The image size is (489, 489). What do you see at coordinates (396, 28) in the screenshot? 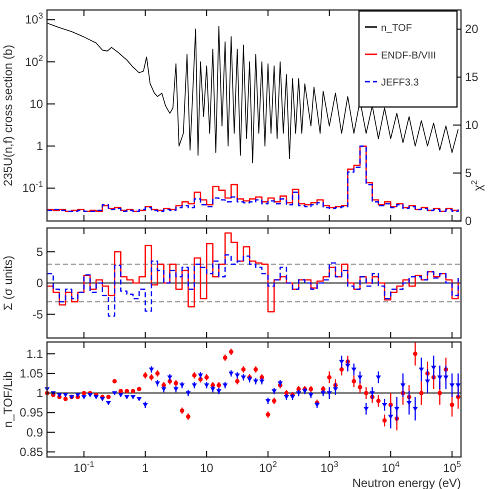
I see `legend-label: n_TOF` at bounding box center [396, 28].